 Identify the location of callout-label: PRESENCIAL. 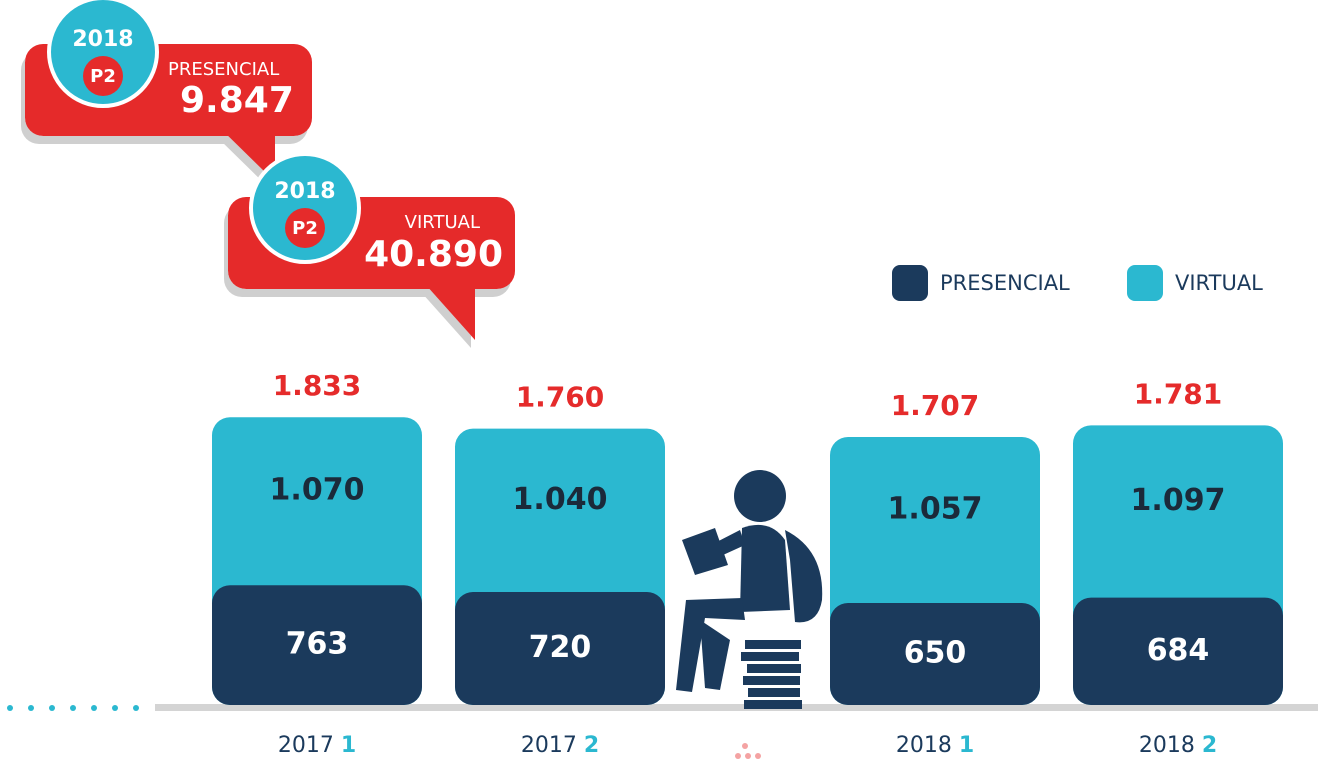
(223, 69).